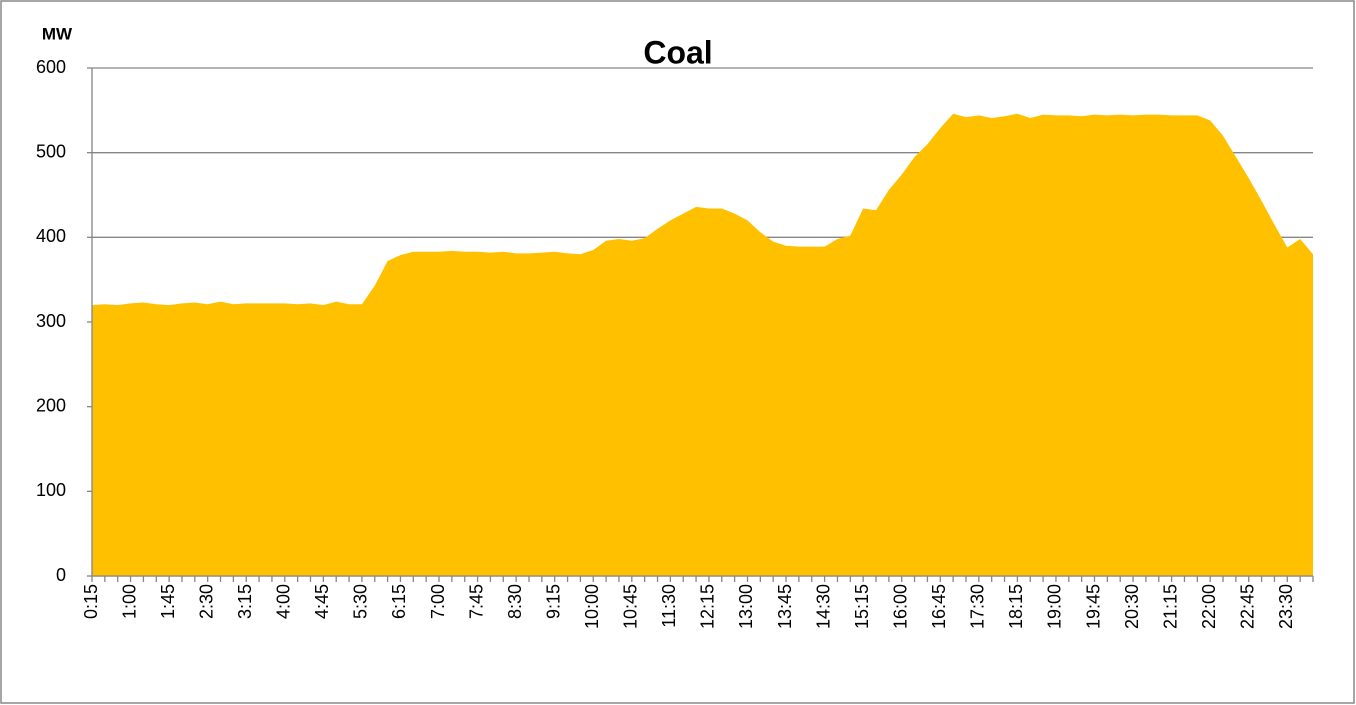 This screenshot has height=705, width=1356. Describe the element at coordinates (57, 33) in the screenshot. I see `y-axis-label: MW` at that location.